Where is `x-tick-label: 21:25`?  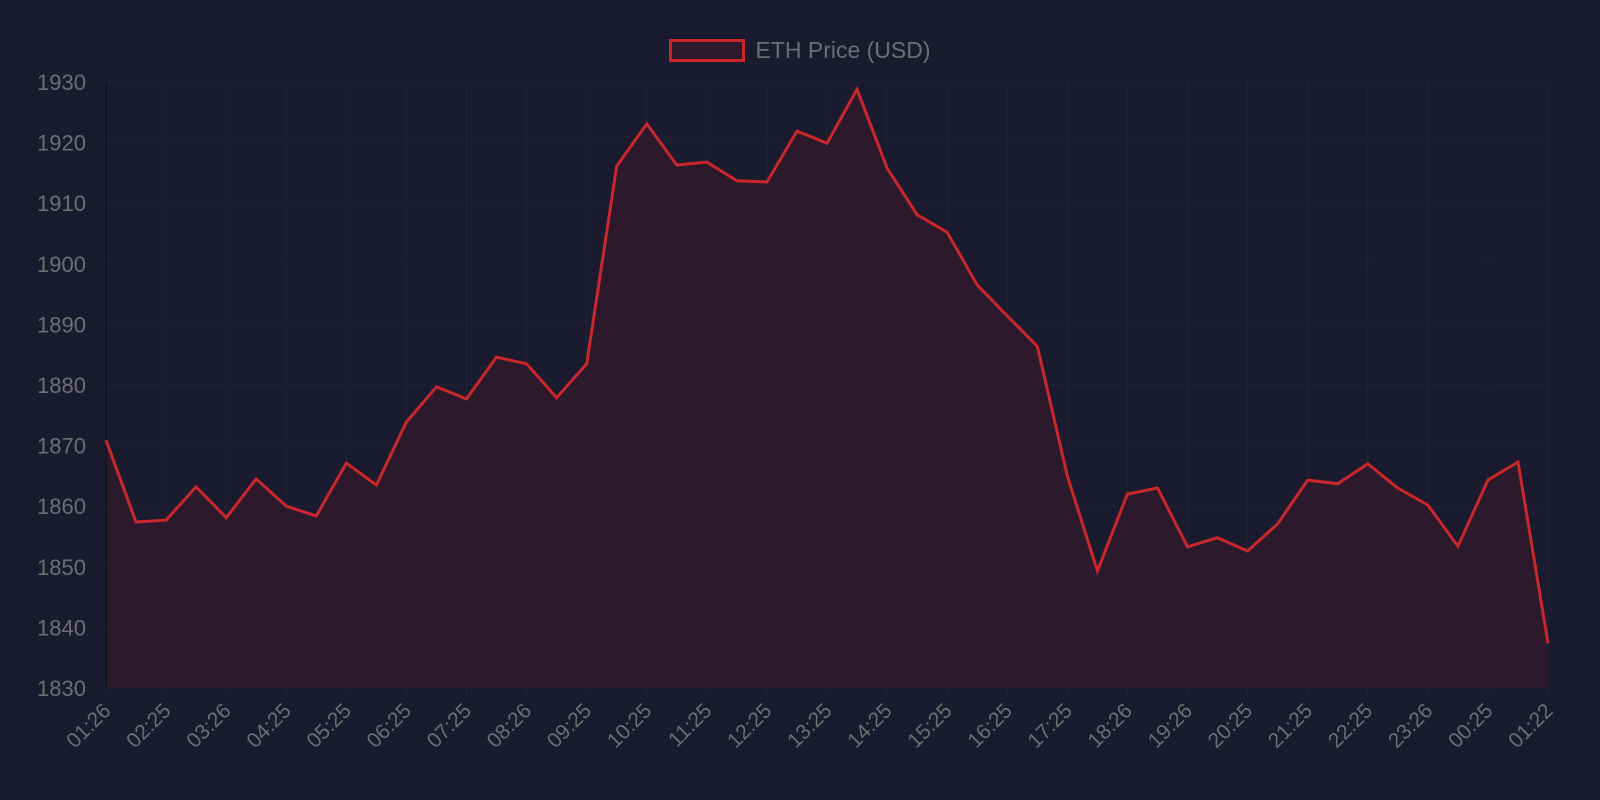
x-tick-label: 21:25 is located at coordinates (1290, 725).